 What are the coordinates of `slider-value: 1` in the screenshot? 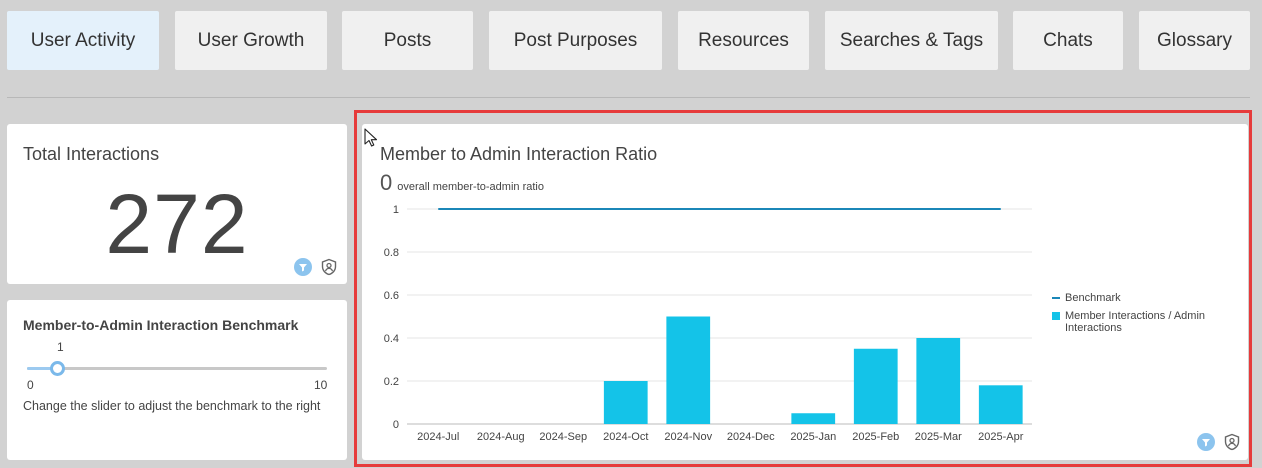 It's located at (60, 347).